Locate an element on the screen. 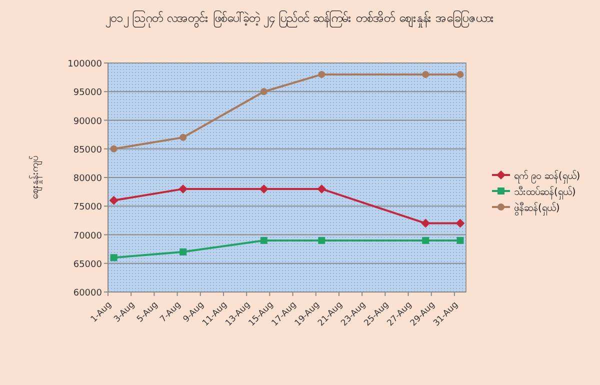 The height and width of the screenshot is (385, 600). y-axis-title: ဈေးနှုန်းကျပ် is located at coordinates (35, 177).